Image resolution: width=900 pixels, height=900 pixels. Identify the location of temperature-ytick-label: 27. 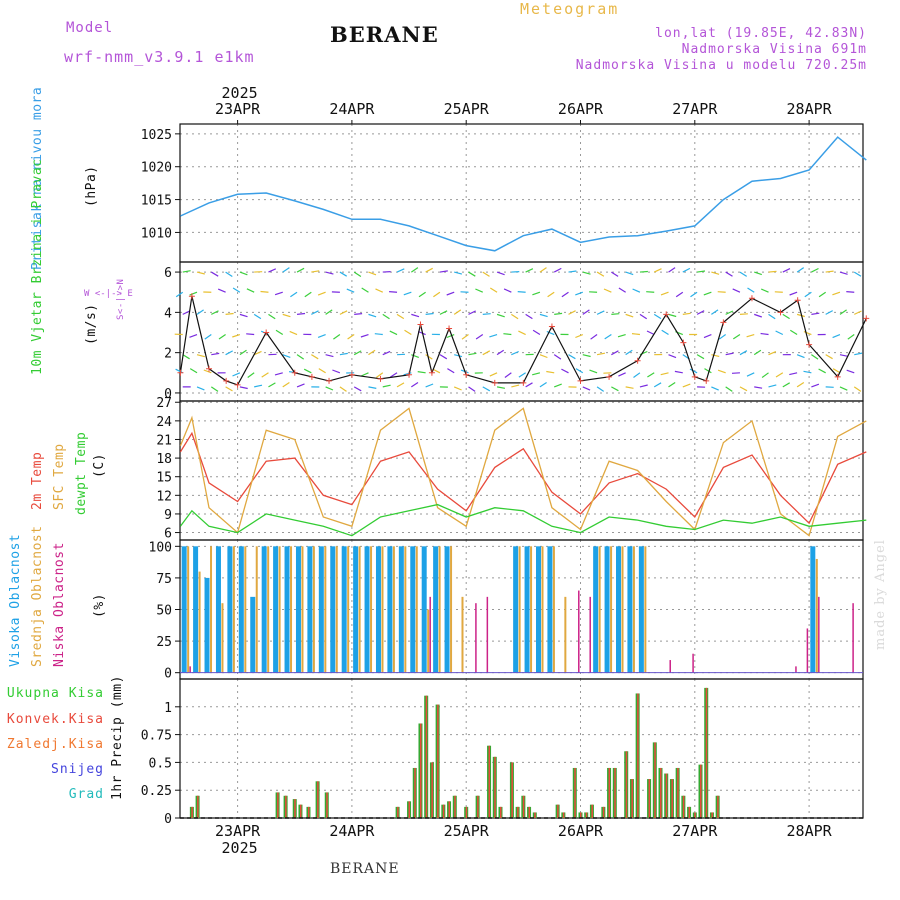
(164, 403).